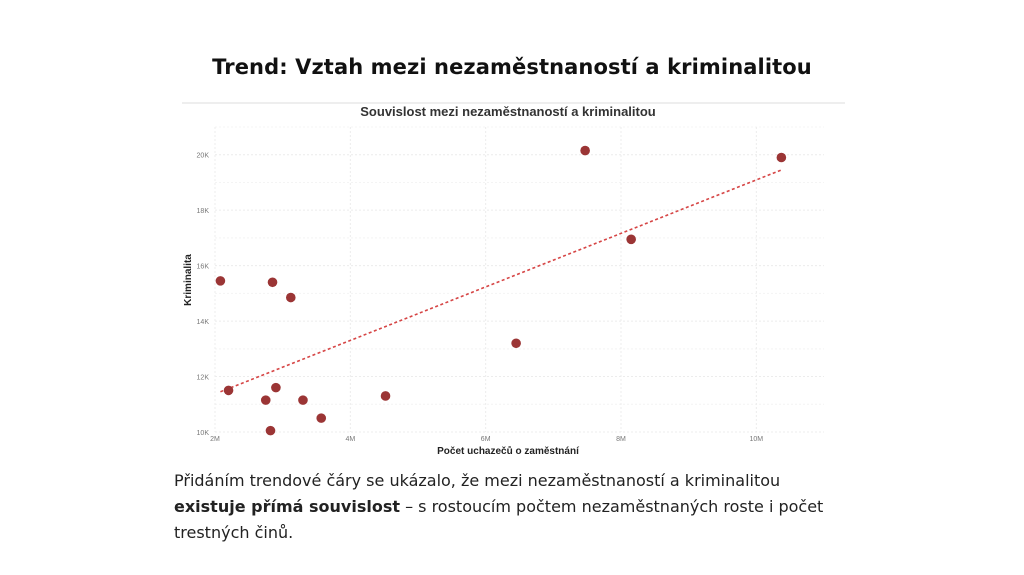 The width and height of the screenshot is (1024, 575). What do you see at coordinates (203, 267) in the screenshot?
I see `y-tick-label: 16K` at bounding box center [203, 267].